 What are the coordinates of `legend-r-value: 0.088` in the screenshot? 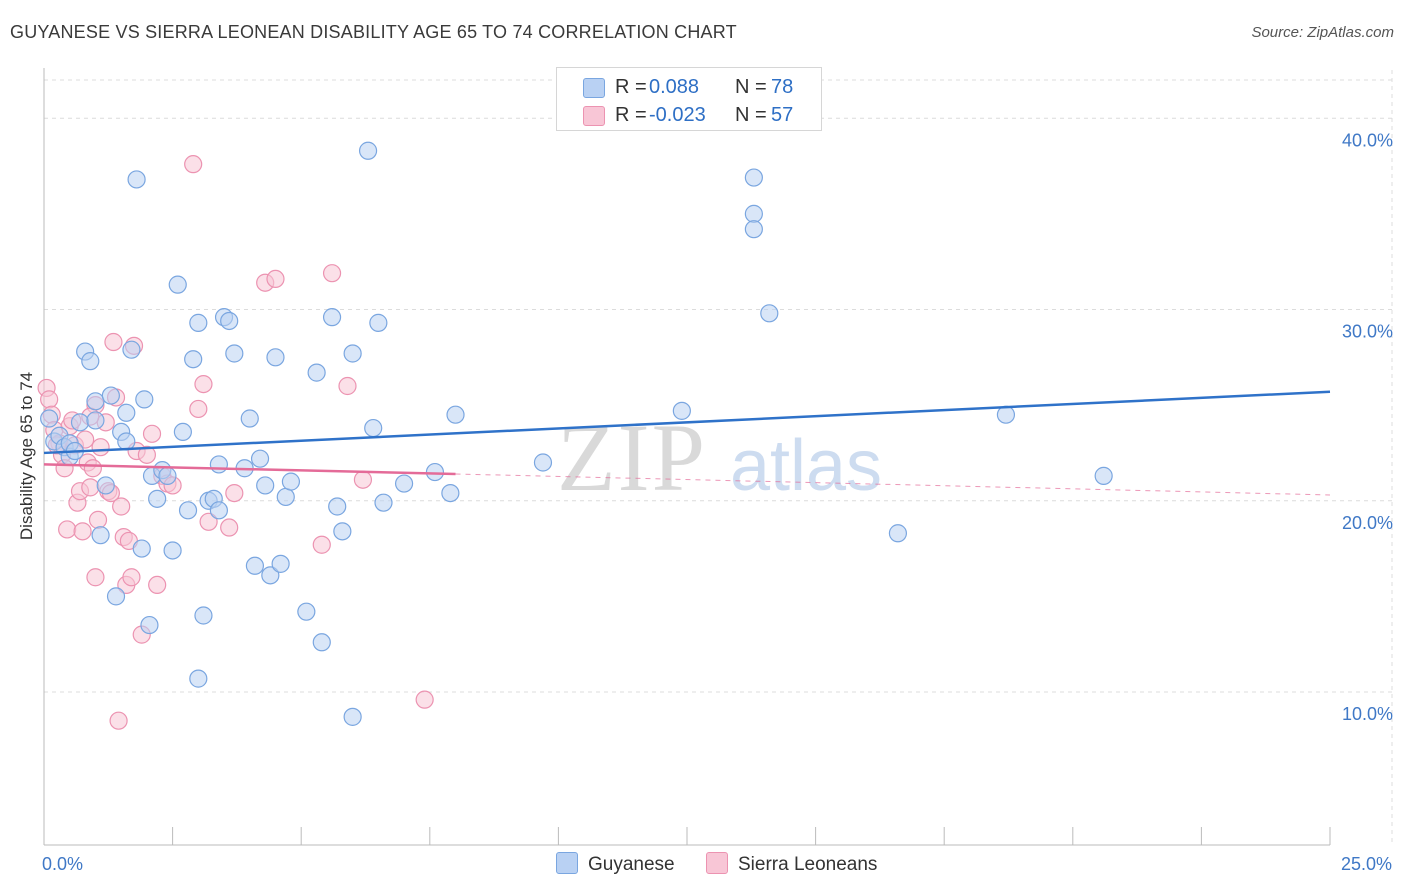 It's located at (674, 87).